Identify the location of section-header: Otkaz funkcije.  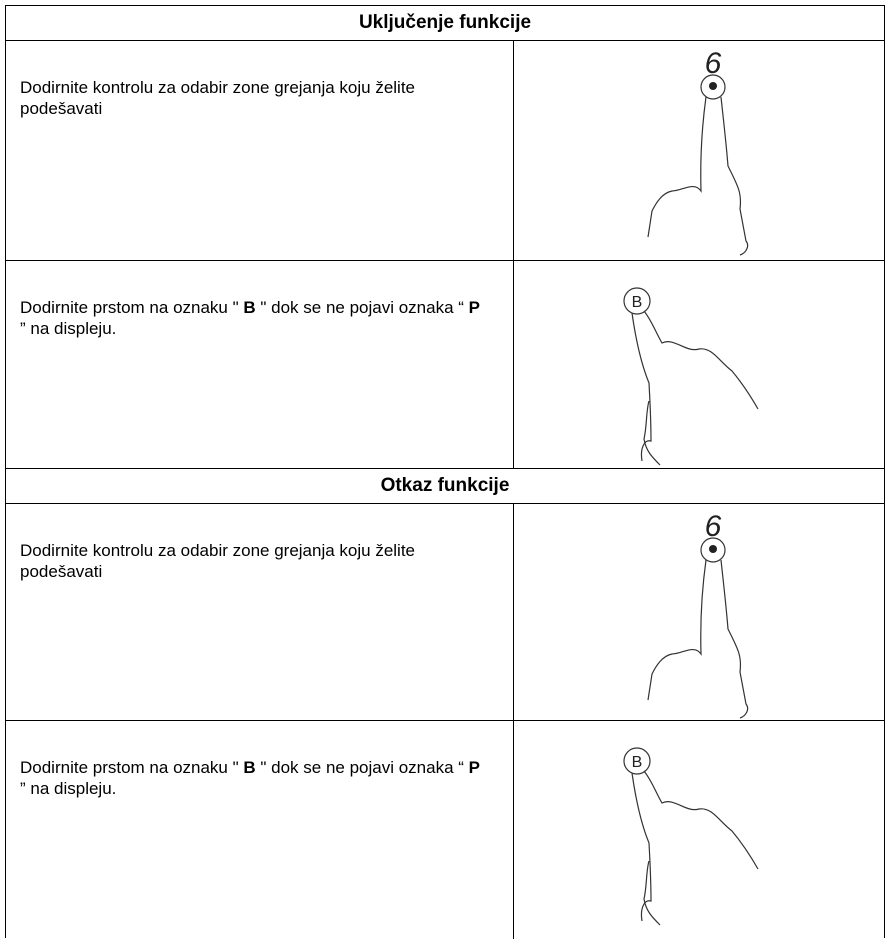
(445, 485).